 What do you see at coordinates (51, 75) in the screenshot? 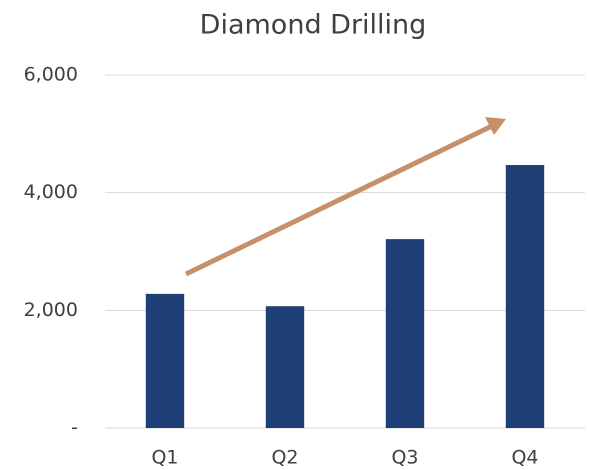
I see `y-tick-label: 6,000` at bounding box center [51, 75].